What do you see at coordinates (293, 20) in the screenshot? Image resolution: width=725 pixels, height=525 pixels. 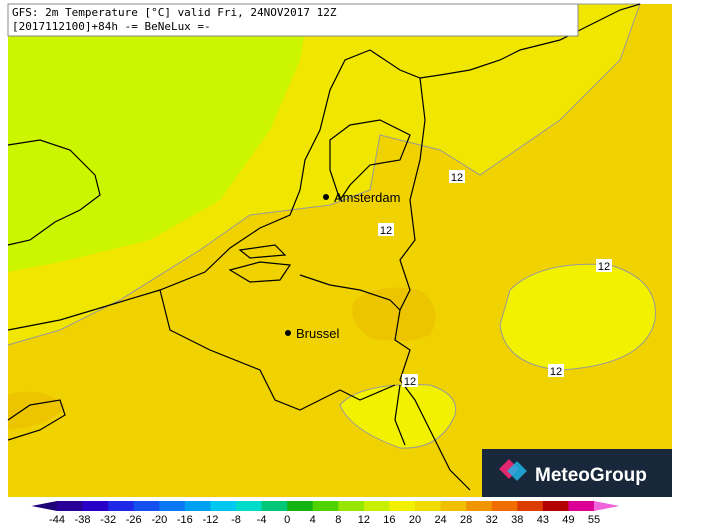 I see `title-box` at bounding box center [293, 20].